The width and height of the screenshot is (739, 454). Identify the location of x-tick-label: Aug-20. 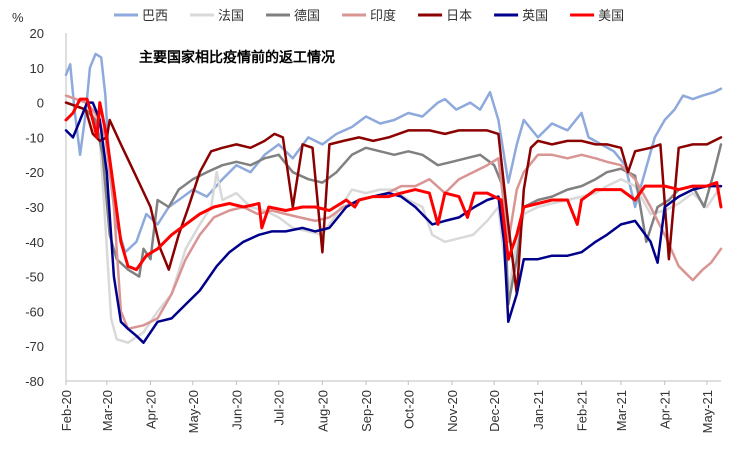
(322, 411).